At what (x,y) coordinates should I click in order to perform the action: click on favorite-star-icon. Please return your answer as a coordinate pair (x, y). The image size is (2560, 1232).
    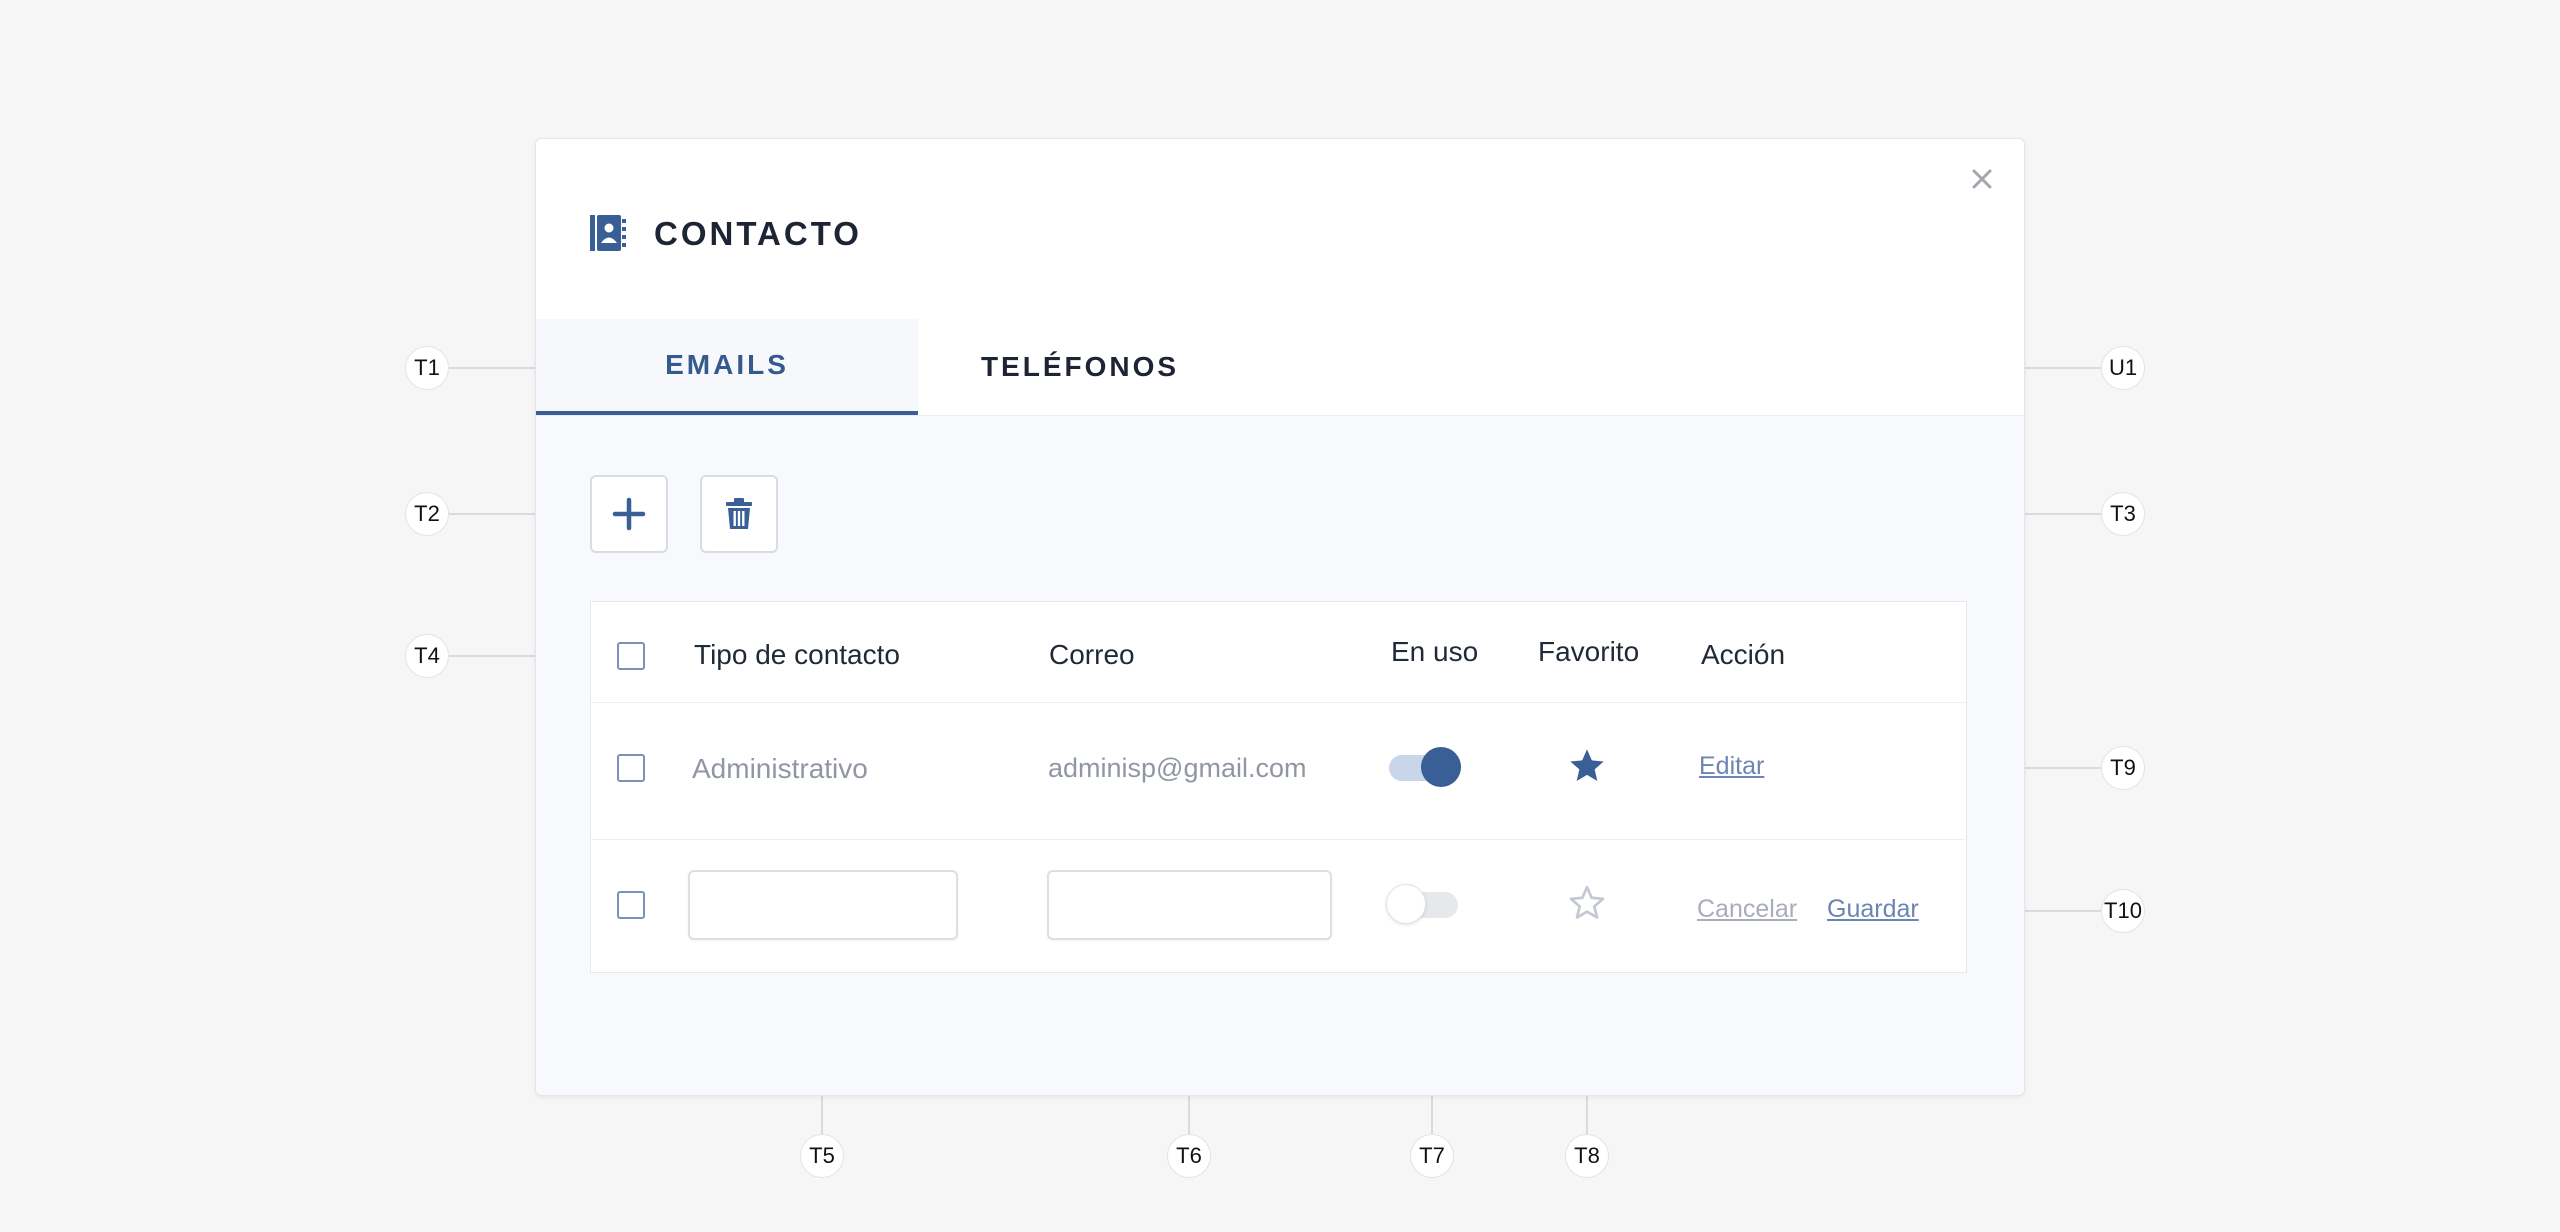
    Looking at the image, I should click on (1587, 766).